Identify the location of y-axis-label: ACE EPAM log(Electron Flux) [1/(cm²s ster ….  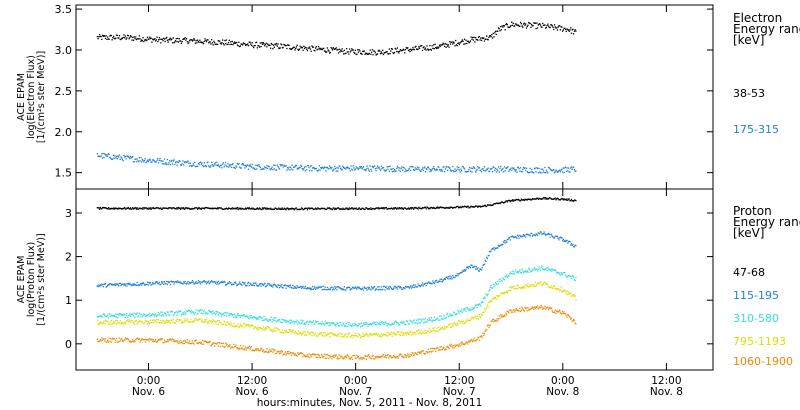
(31, 97).